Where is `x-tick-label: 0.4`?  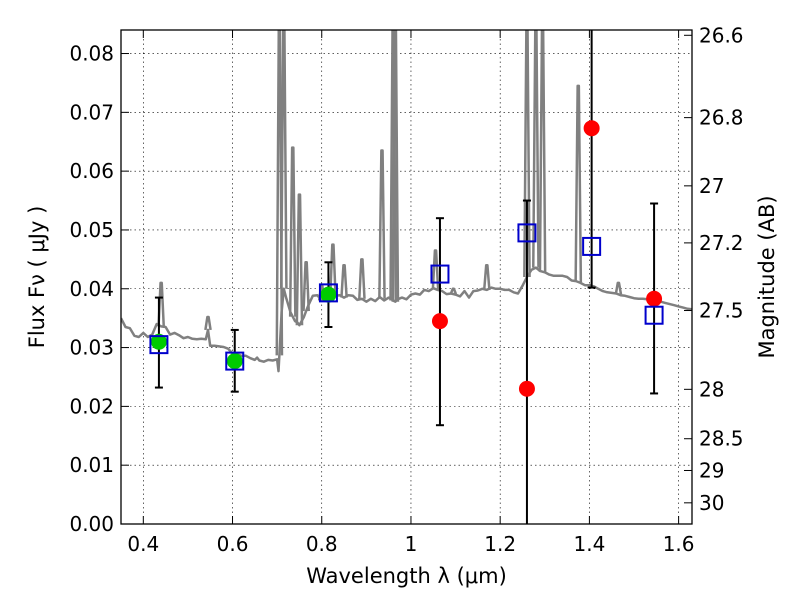 x-tick-label: 0.4 is located at coordinates (143, 544).